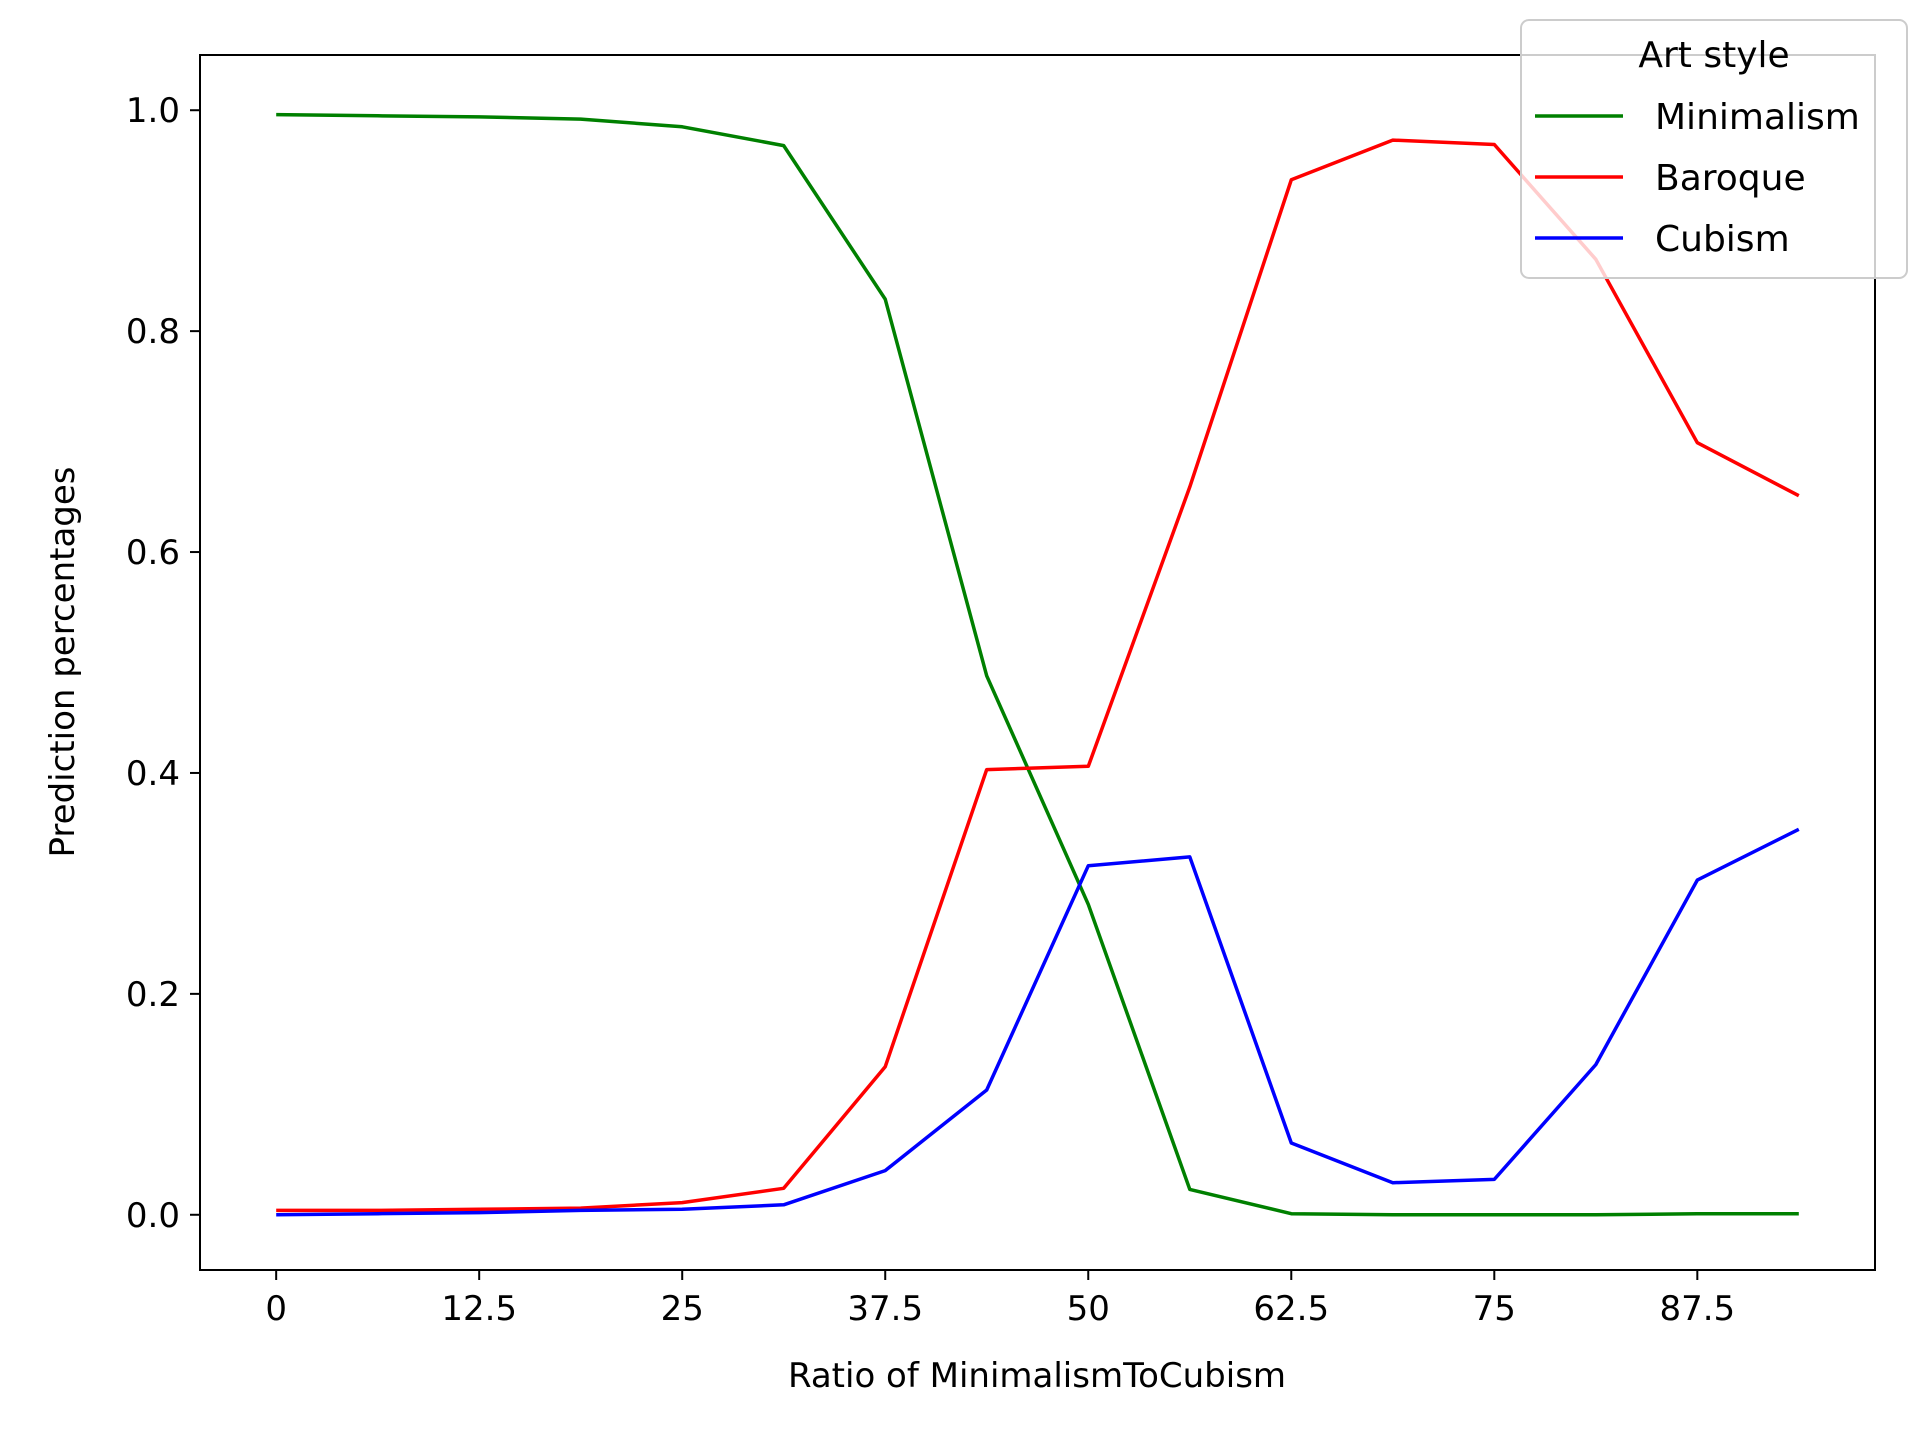 Image resolution: width=1920 pixels, height=1440 pixels. What do you see at coordinates (682, 1309) in the screenshot?
I see `x-tick-label: 25` at bounding box center [682, 1309].